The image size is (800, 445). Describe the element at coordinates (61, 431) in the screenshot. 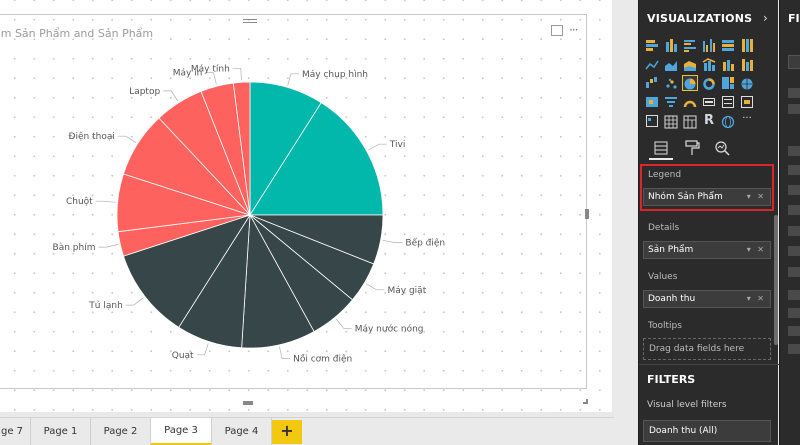

I see `tab-page-1: Page 1` at that location.